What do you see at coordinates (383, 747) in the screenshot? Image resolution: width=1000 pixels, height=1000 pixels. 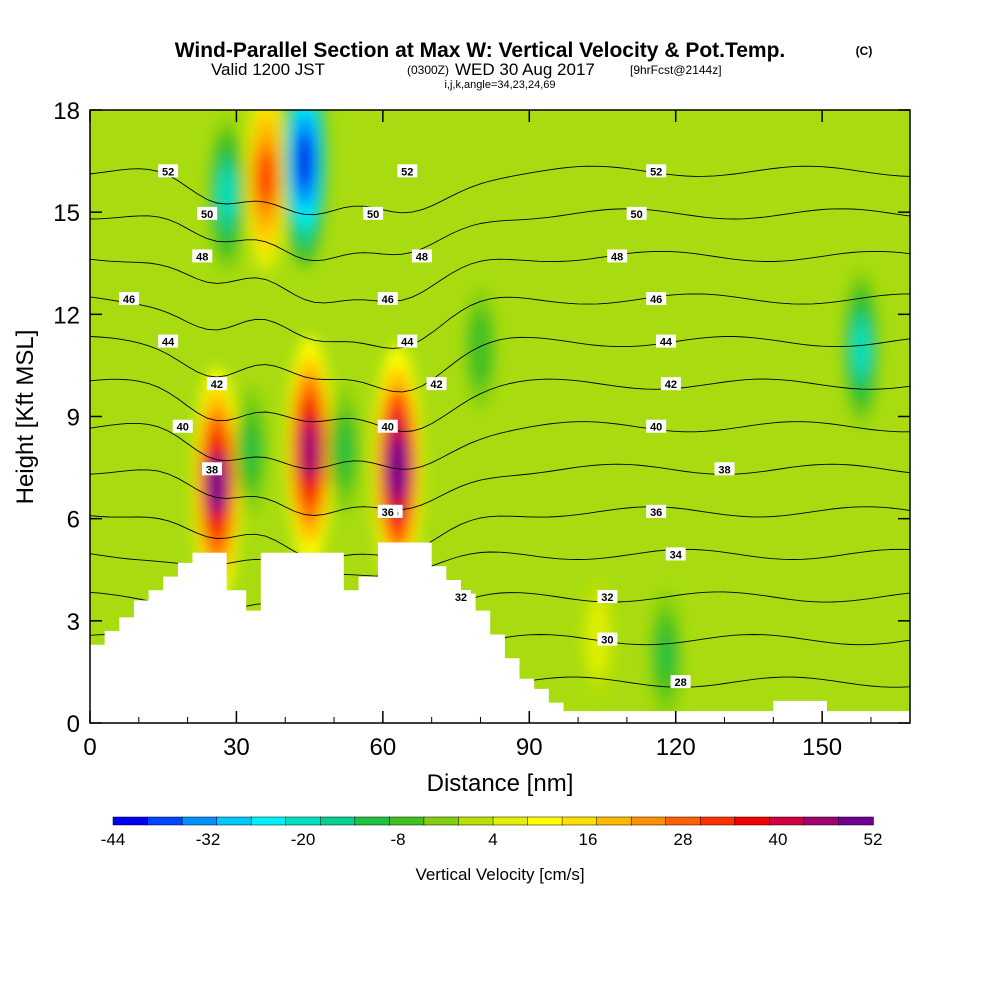 I see `x-tick-label: 60` at bounding box center [383, 747].